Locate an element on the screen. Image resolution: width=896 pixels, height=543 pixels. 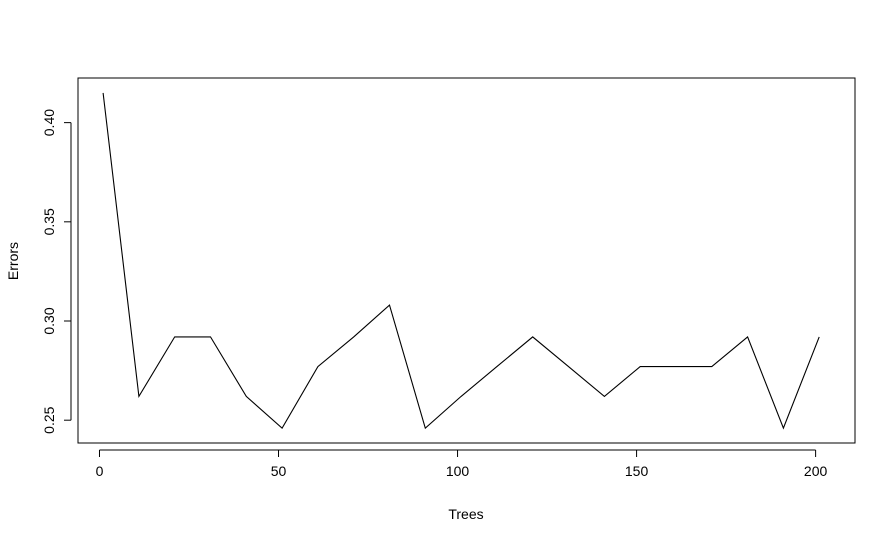
y-tick-label: 0.35 is located at coordinates (49, 221).